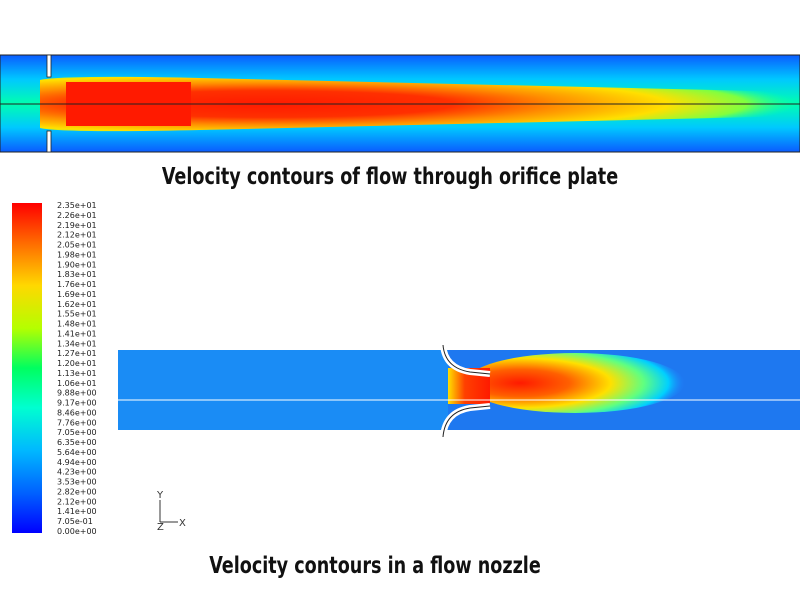 Image resolution: width=800 pixels, height=600 pixels. I want to click on colorbar-label: 1.27e+01, so click(77, 353).